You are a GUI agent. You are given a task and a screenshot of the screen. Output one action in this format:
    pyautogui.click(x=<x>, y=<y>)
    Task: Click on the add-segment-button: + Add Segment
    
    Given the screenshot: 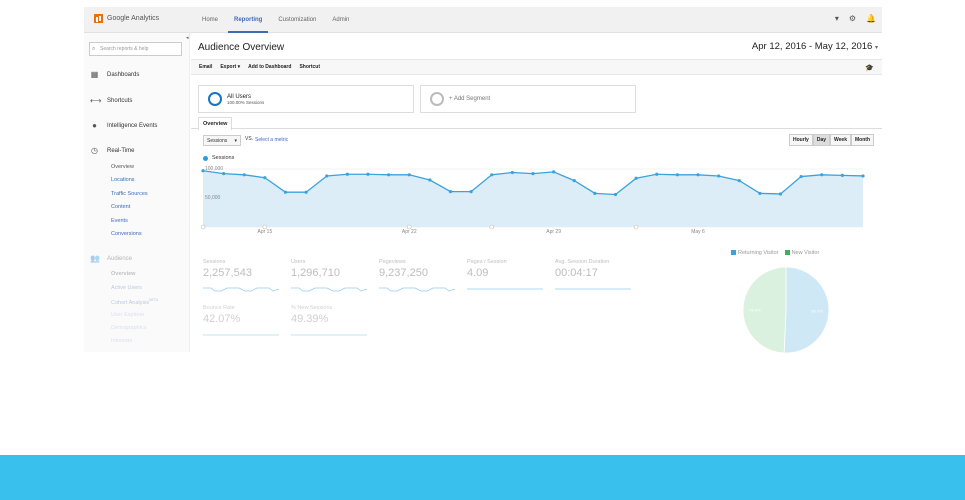 What is the action you would take?
    pyautogui.click(x=528, y=99)
    